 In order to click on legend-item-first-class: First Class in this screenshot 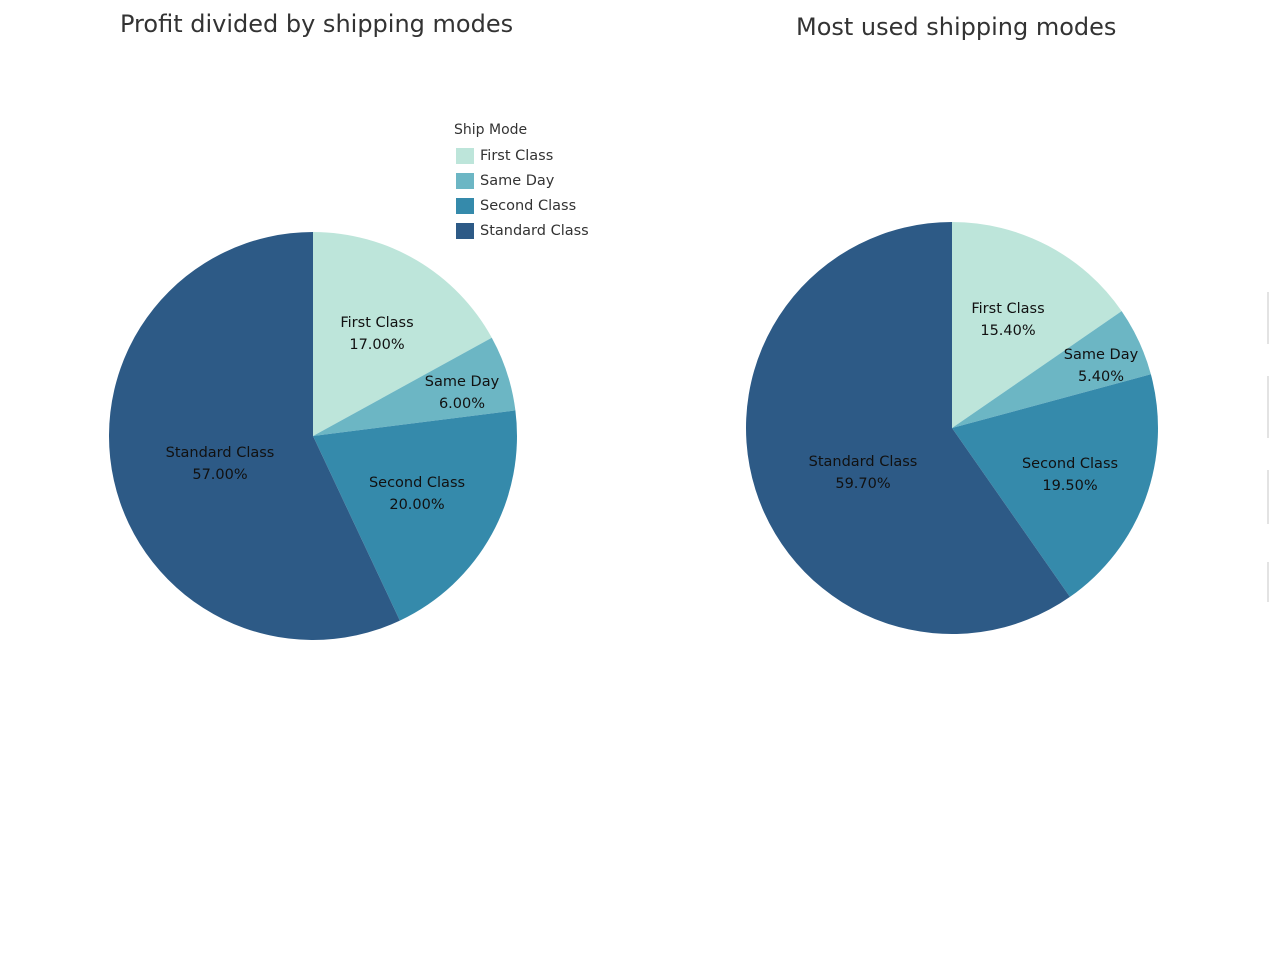, I will do `click(521, 155)`.